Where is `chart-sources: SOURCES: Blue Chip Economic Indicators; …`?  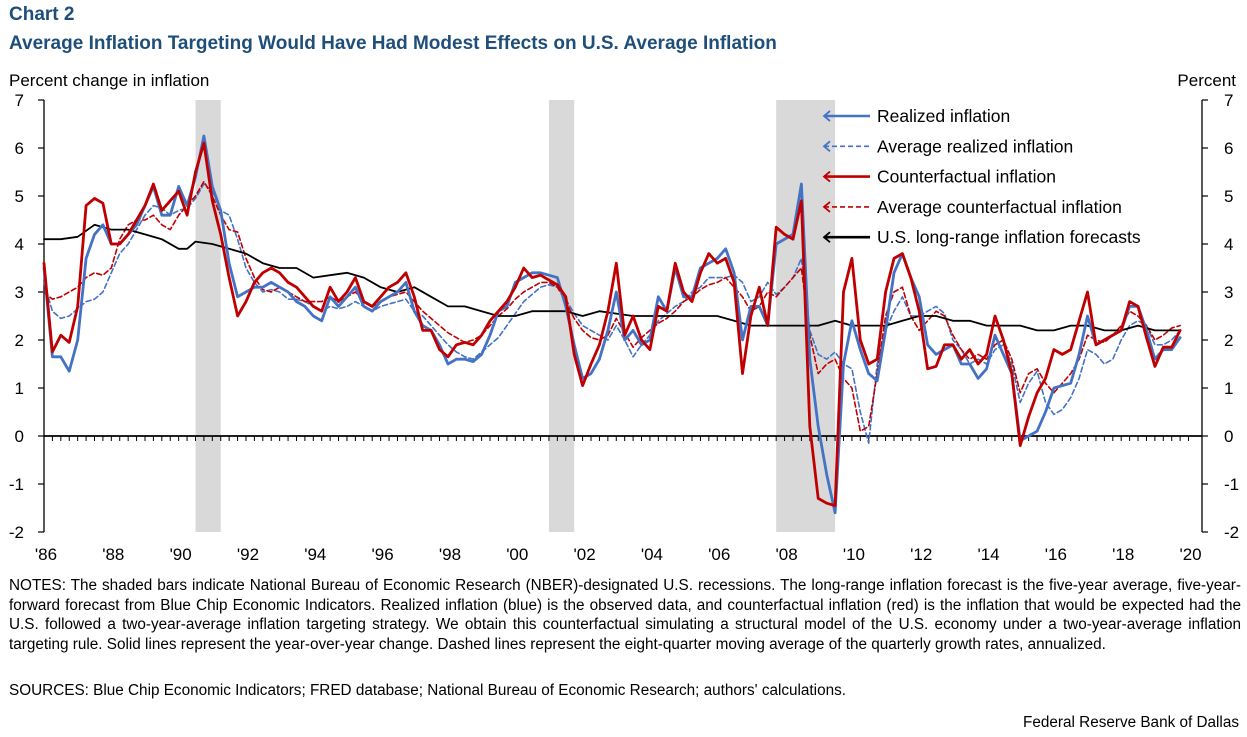 chart-sources: SOURCES: Blue Chip Economic Indicators; … is located at coordinates (427, 690).